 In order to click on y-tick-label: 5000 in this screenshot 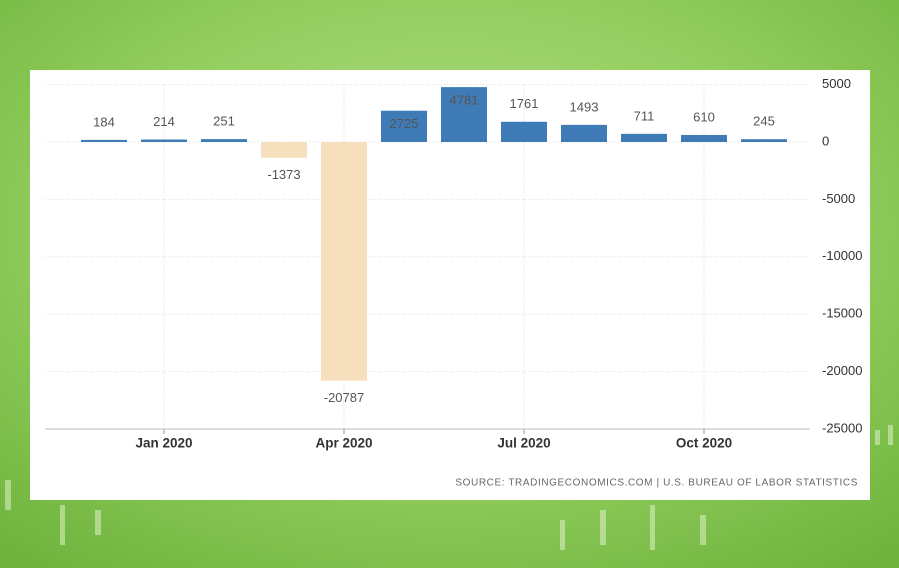, I will do `click(836, 83)`.